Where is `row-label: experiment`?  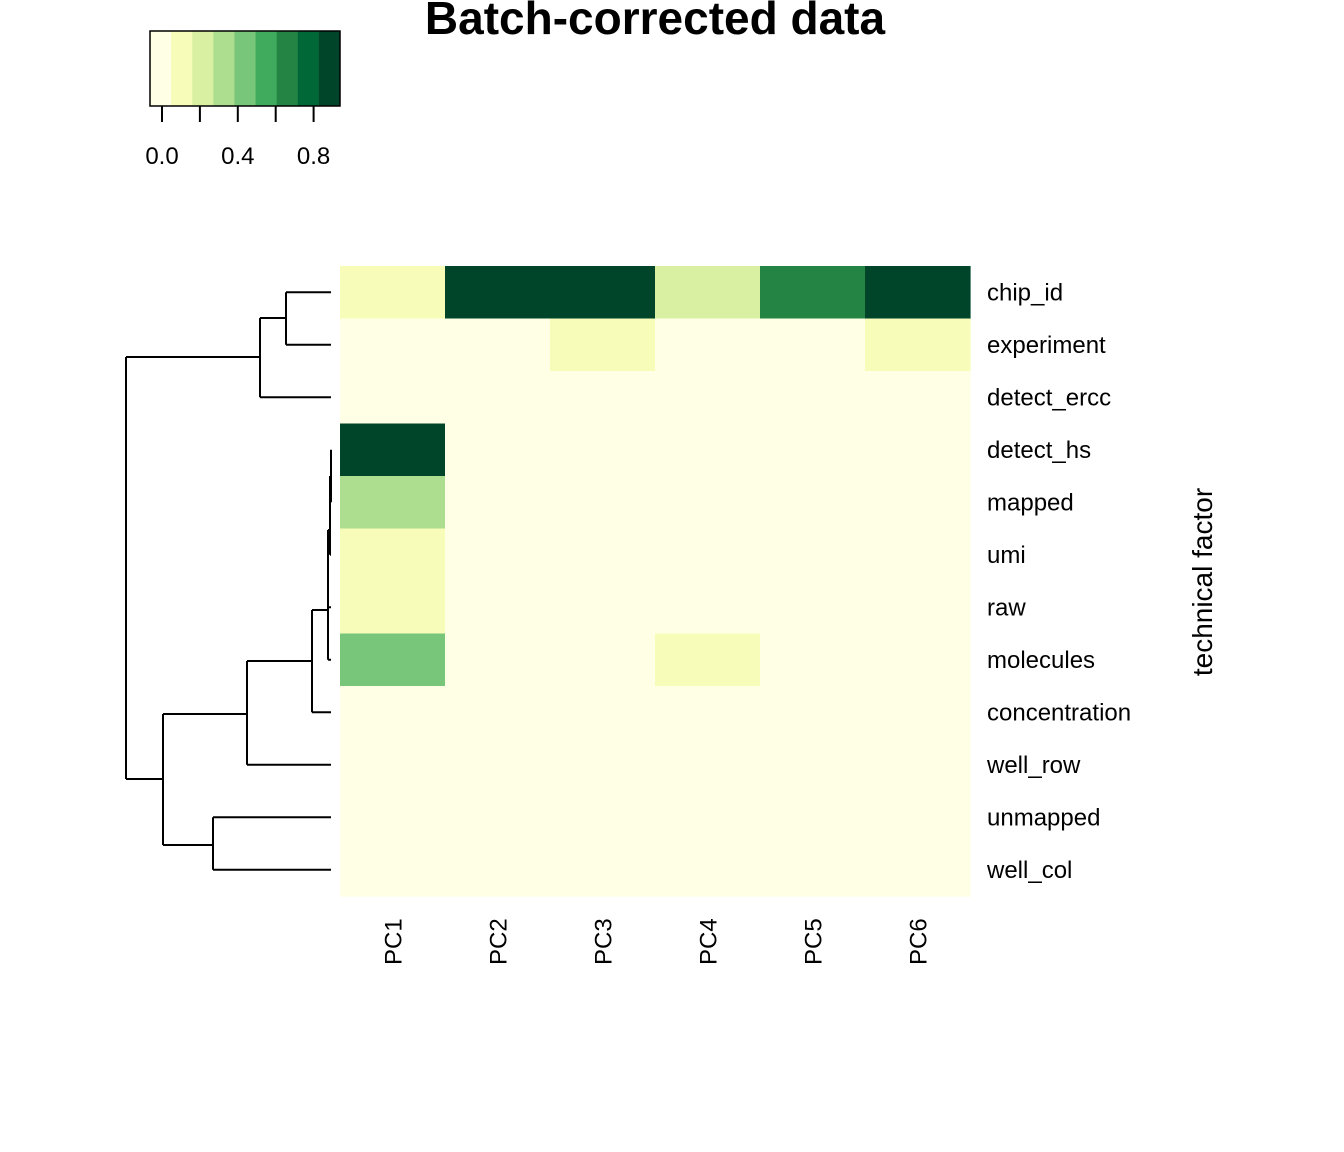 row-label: experiment is located at coordinates (1046, 345).